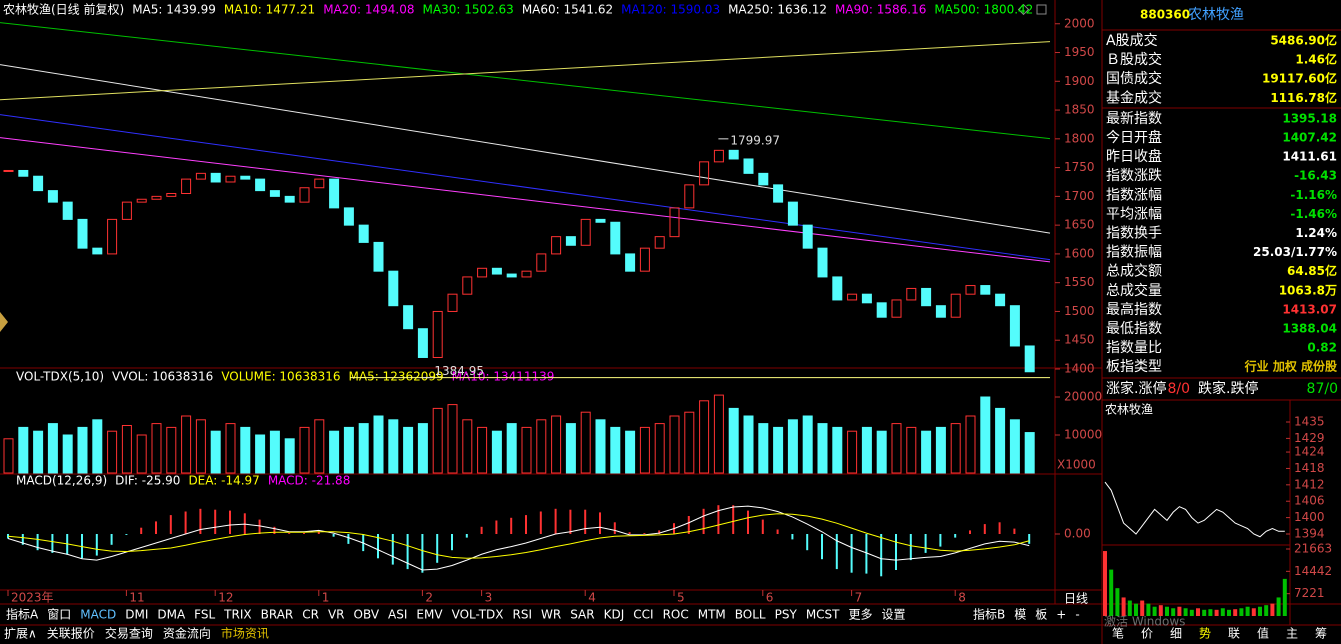 This screenshot has height=644, width=1341. I want to click on row-label: 指数换手, so click(1134, 233).